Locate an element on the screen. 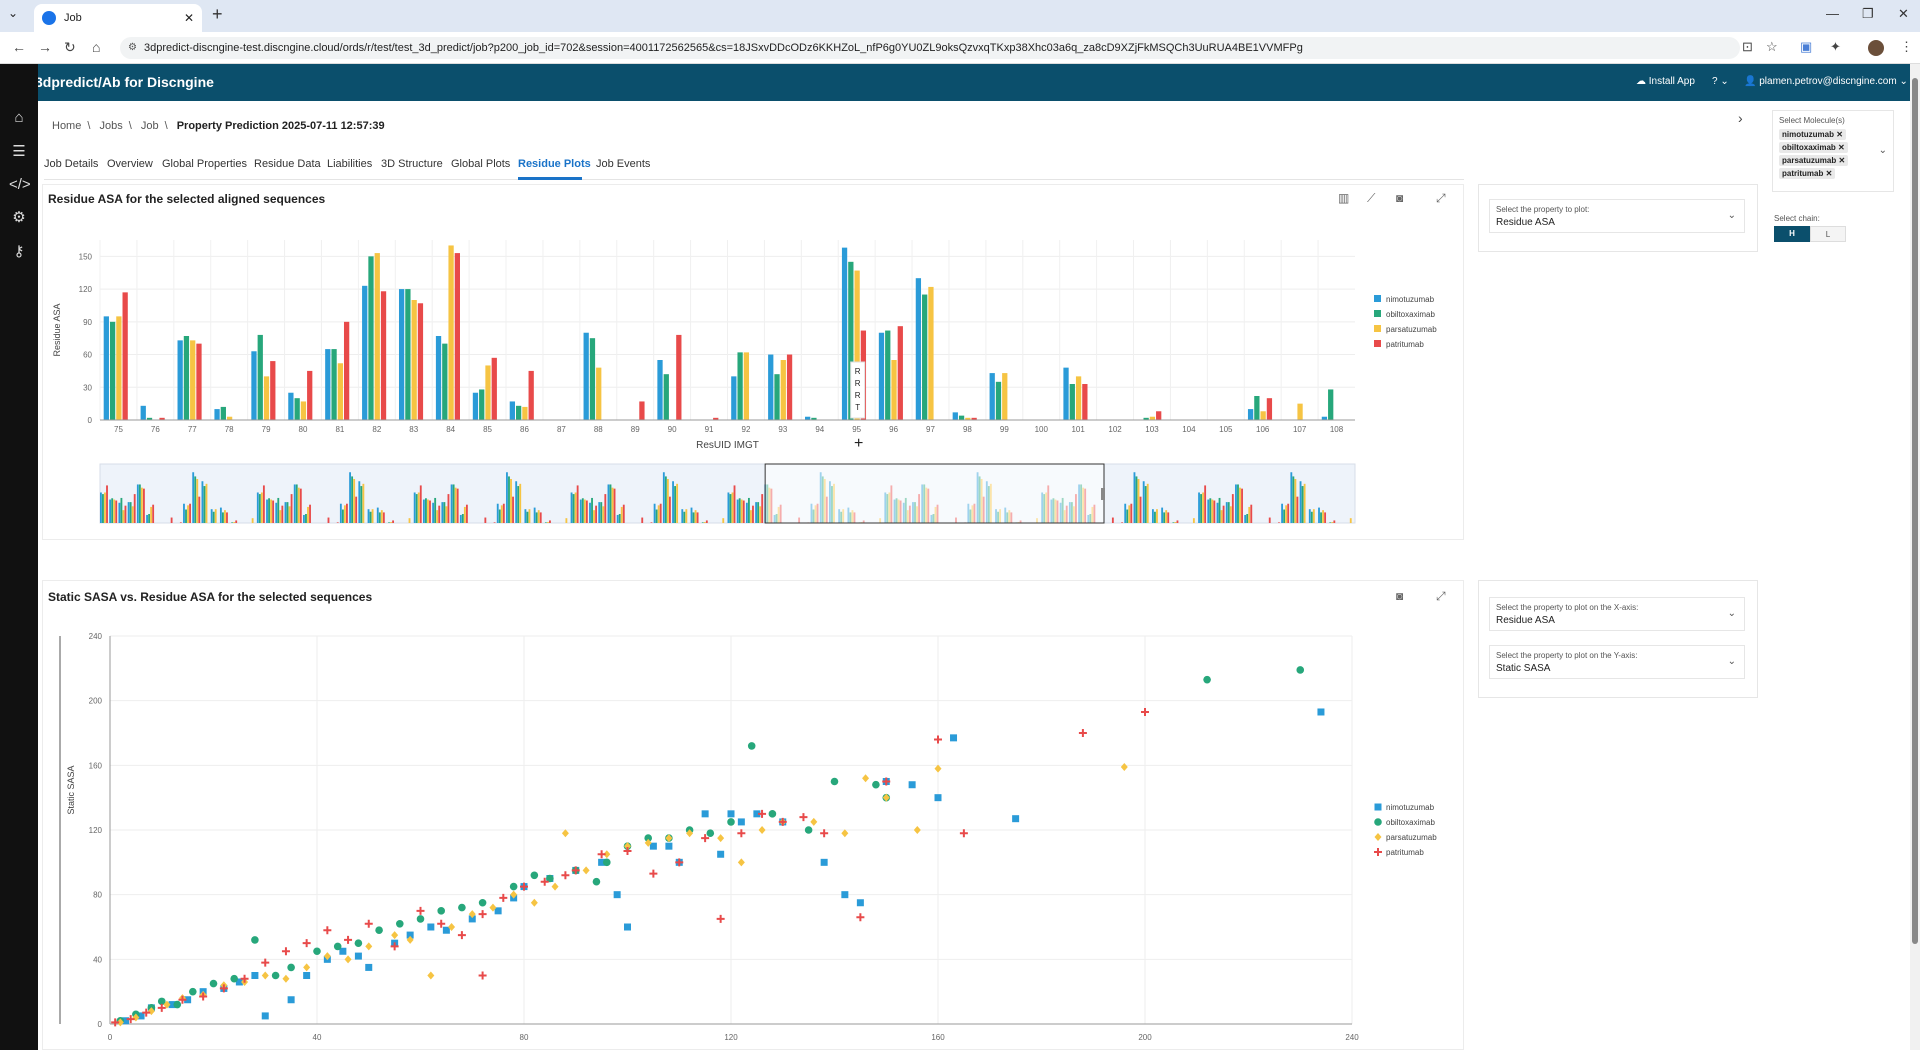  tab-overview: Overview is located at coordinates (130, 164).